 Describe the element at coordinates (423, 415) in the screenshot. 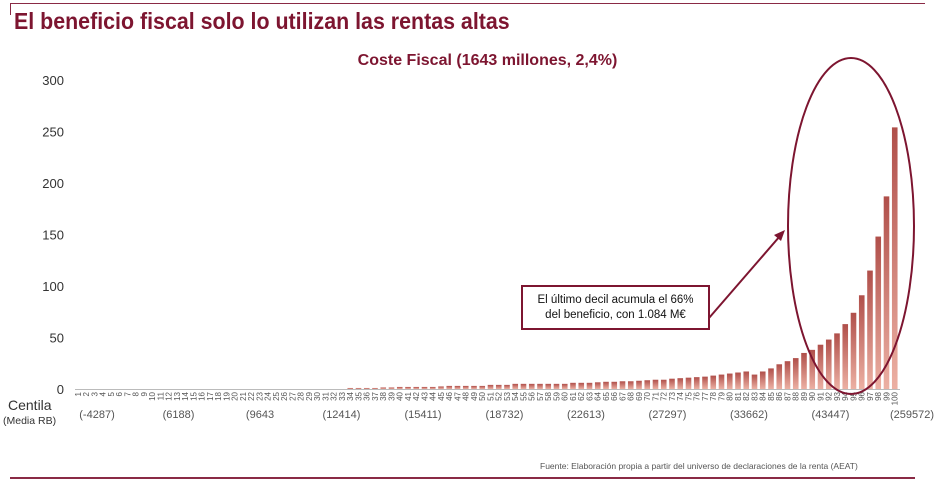

I see `media-rb-label: (15411)` at that location.